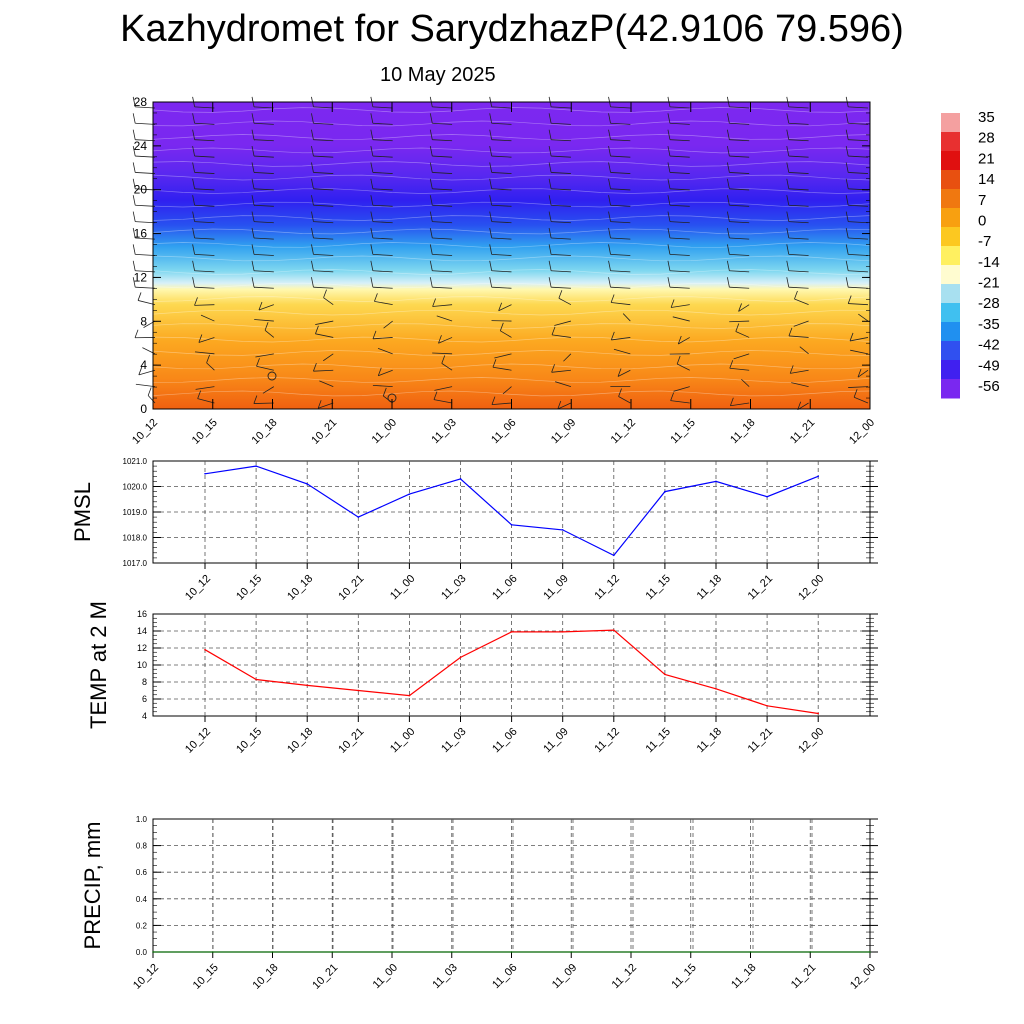  Describe the element at coordinates (142, 614) in the screenshot. I see `temp-y-tick-label: 16` at that location.